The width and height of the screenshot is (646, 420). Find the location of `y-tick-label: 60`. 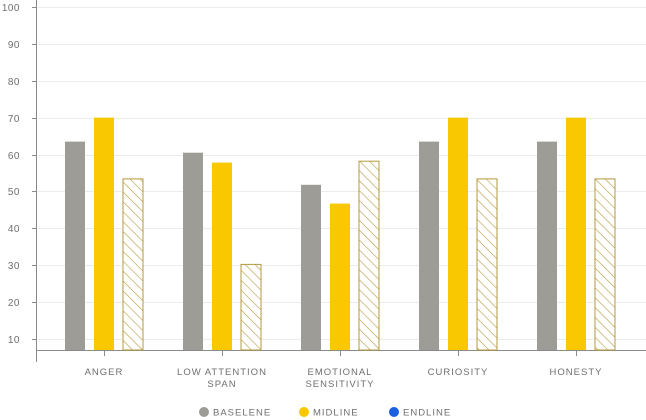

y-tick-label: 60 is located at coordinates (14, 156).